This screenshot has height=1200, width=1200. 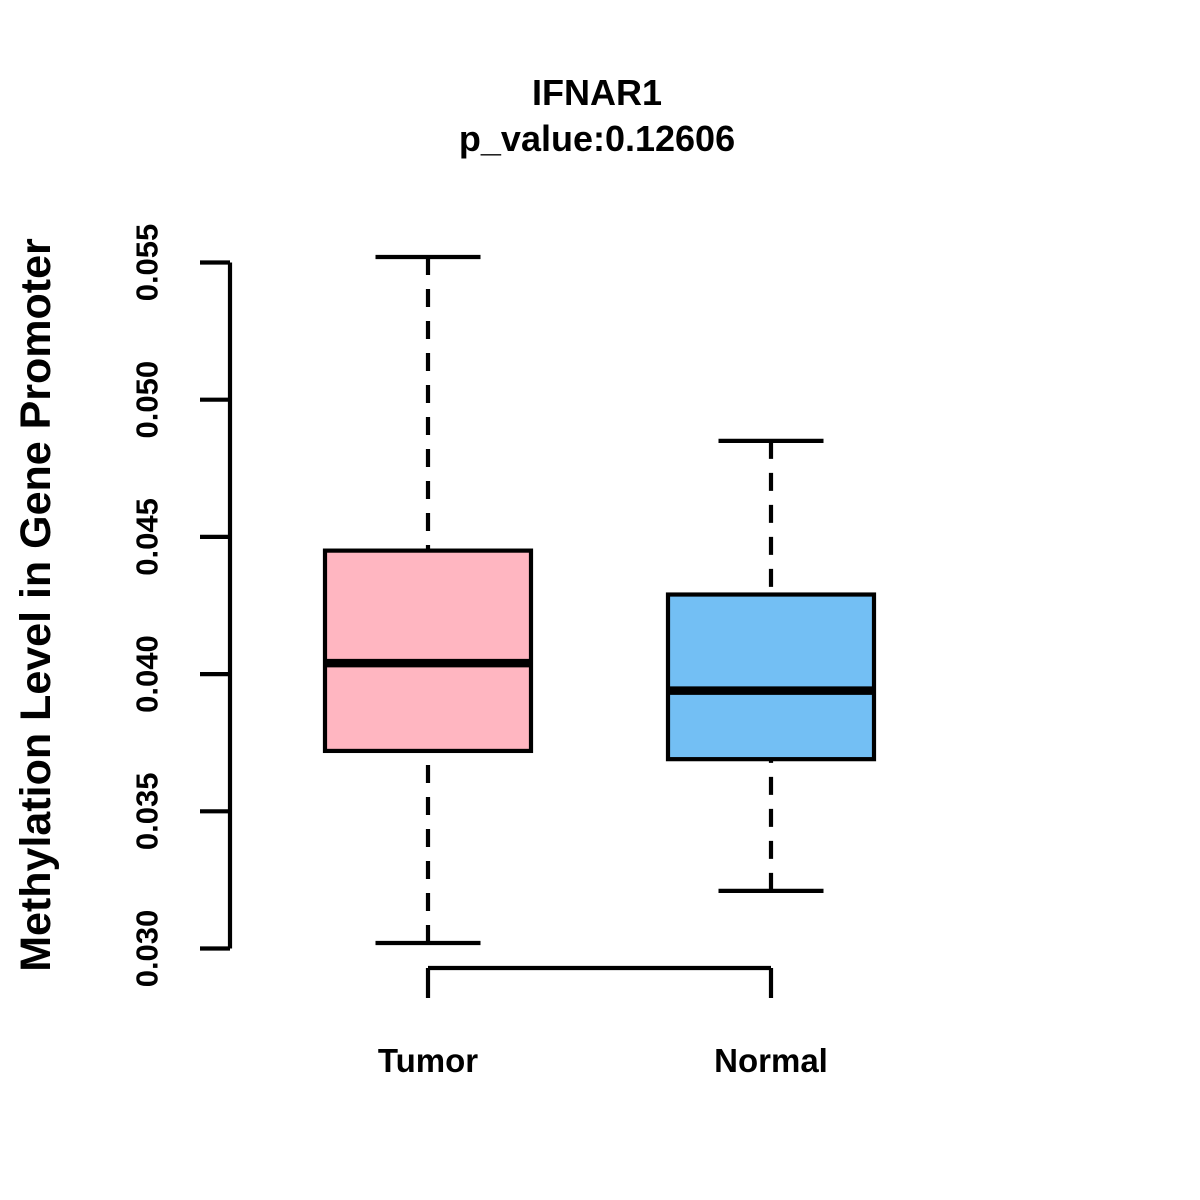 I want to click on y-tick-label: 0.045, so click(x=147, y=537).